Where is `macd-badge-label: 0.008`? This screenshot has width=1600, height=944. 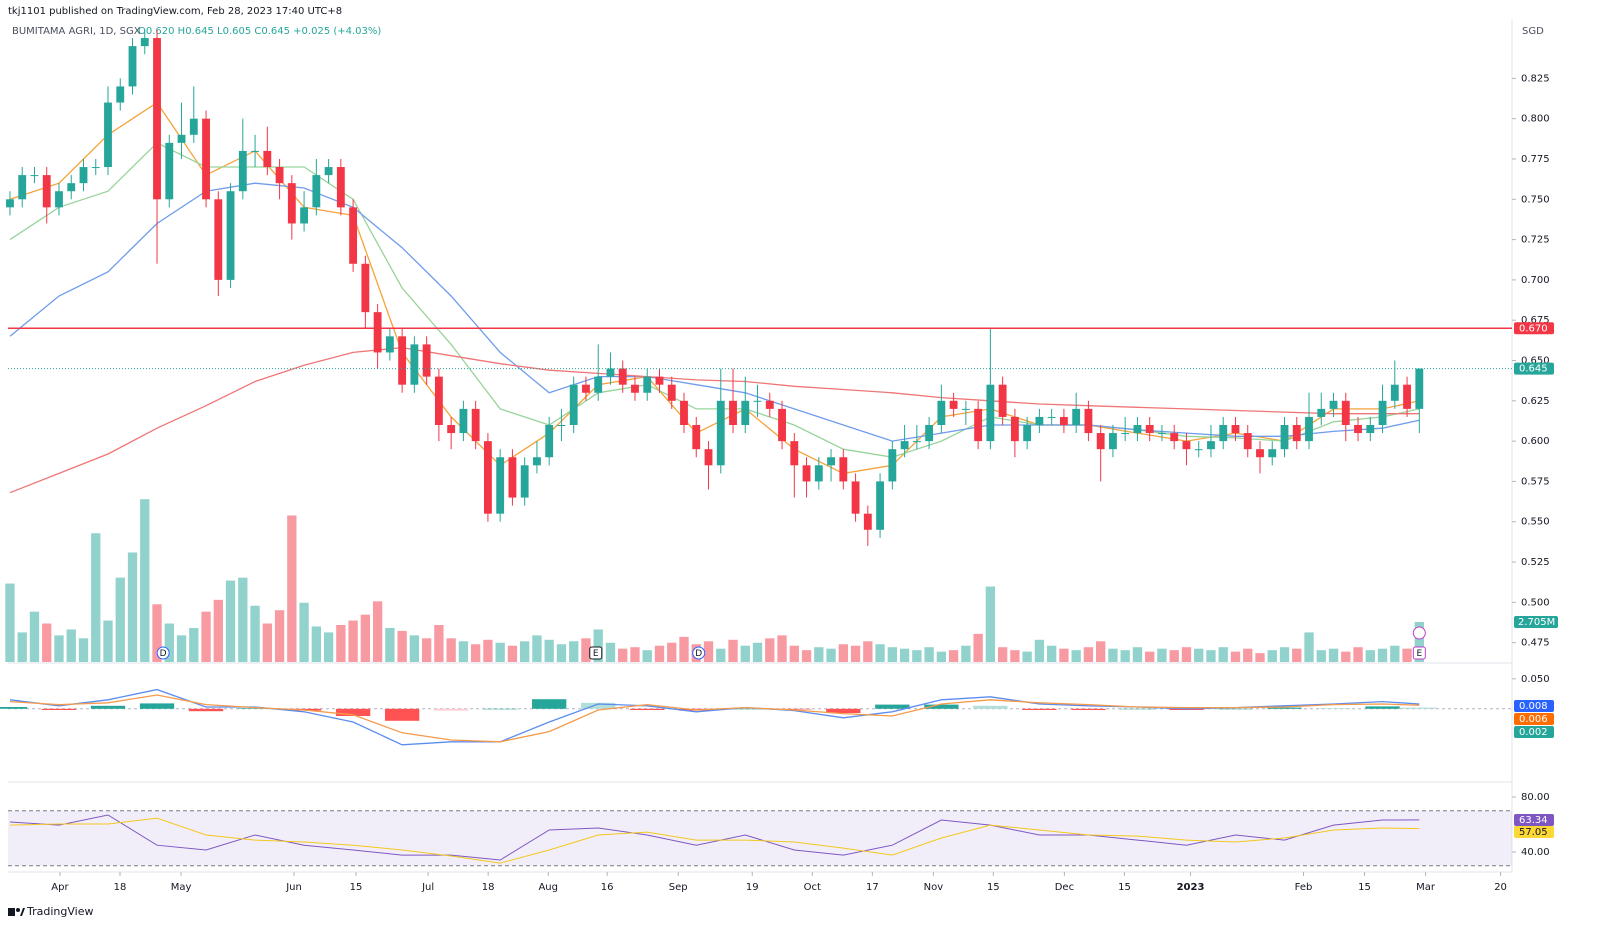 macd-badge-label: 0.008 is located at coordinates (1533, 706).